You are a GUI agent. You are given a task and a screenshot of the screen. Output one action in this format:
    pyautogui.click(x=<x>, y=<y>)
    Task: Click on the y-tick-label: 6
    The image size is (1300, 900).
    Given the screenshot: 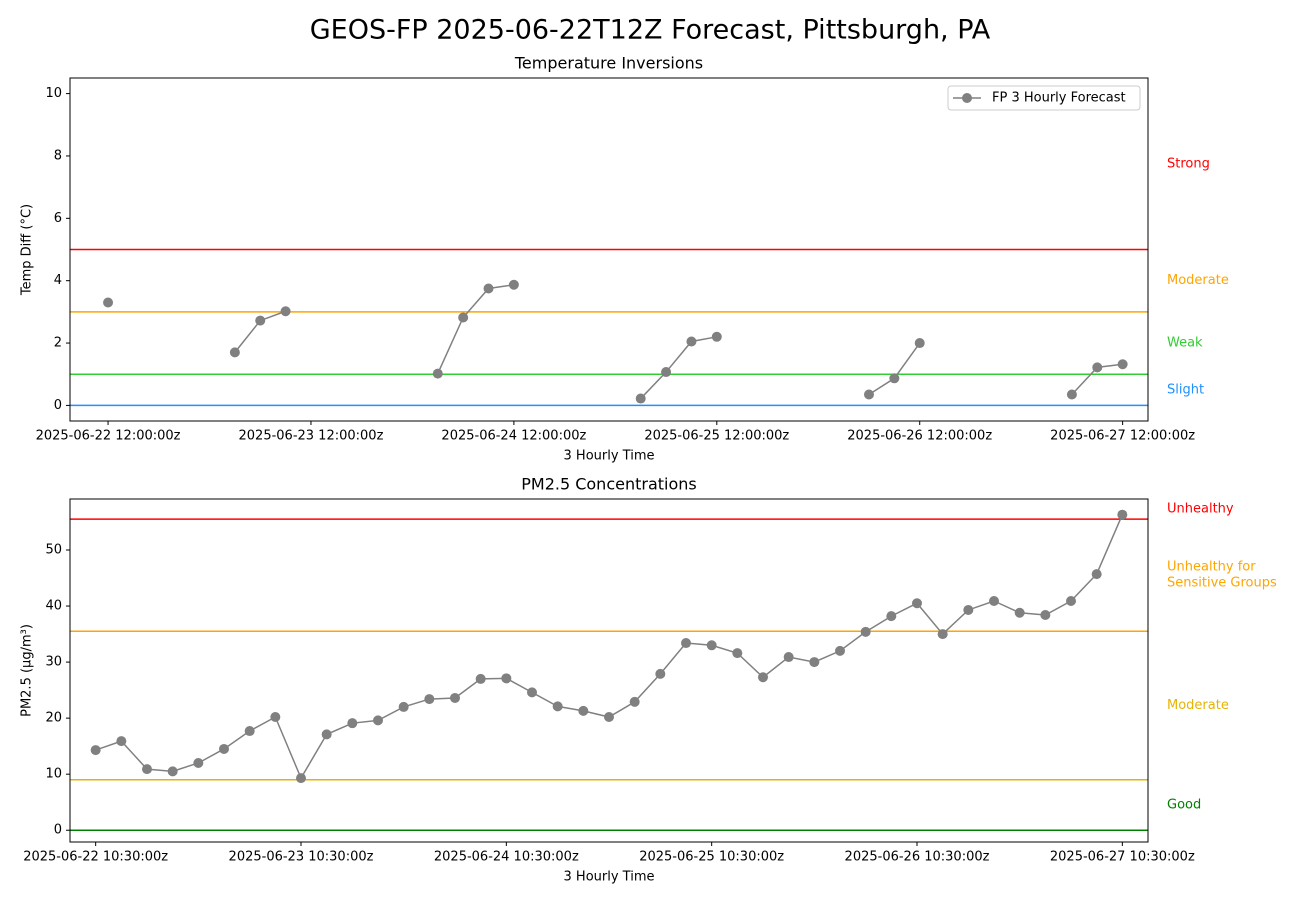 What is the action you would take?
    pyautogui.click(x=58, y=218)
    